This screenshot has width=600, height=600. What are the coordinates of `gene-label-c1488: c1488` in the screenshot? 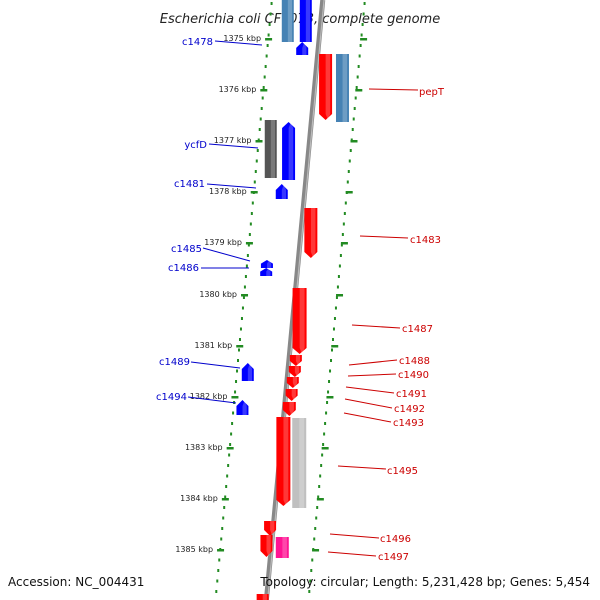 It's located at (414, 361).